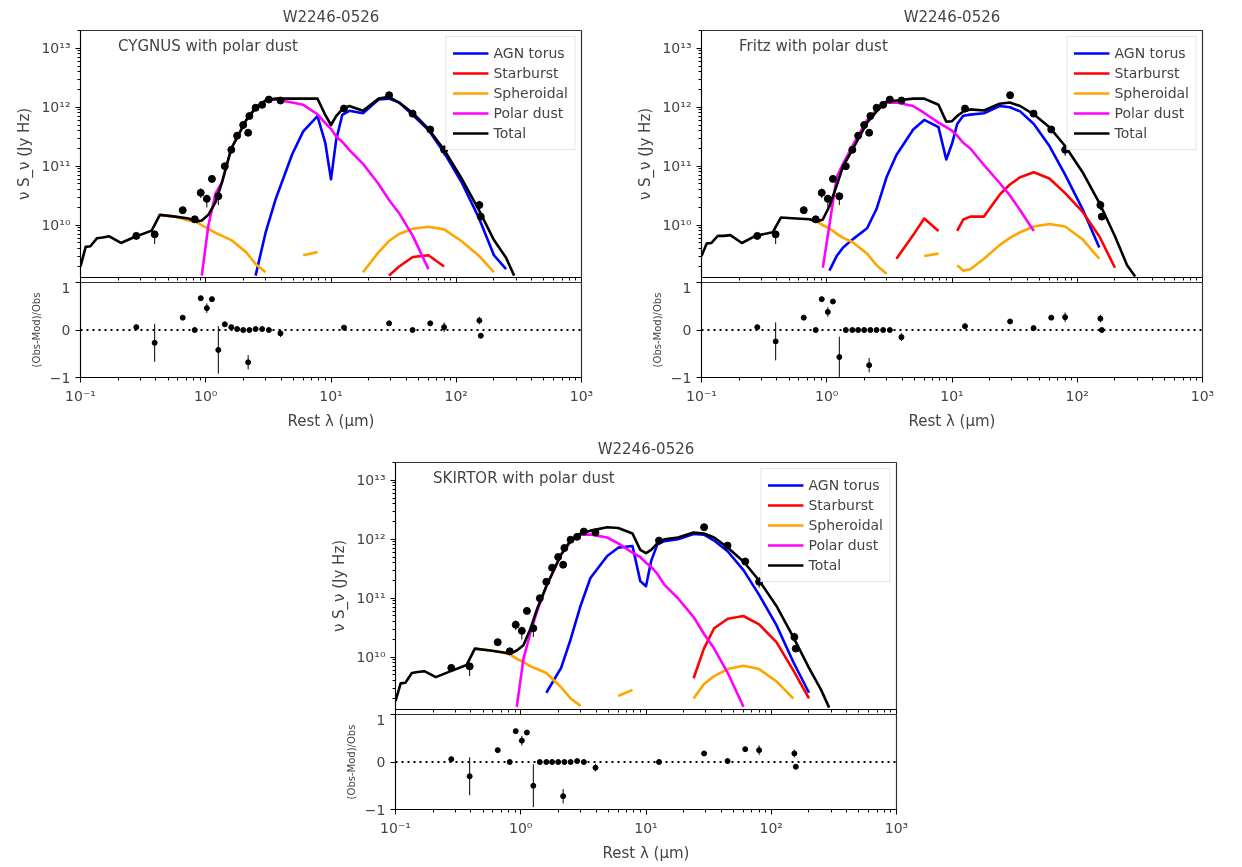 The width and height of the screenshot is (1242, 867). I want to click on annotation: Fritz with polar dust, so click(813, 45).